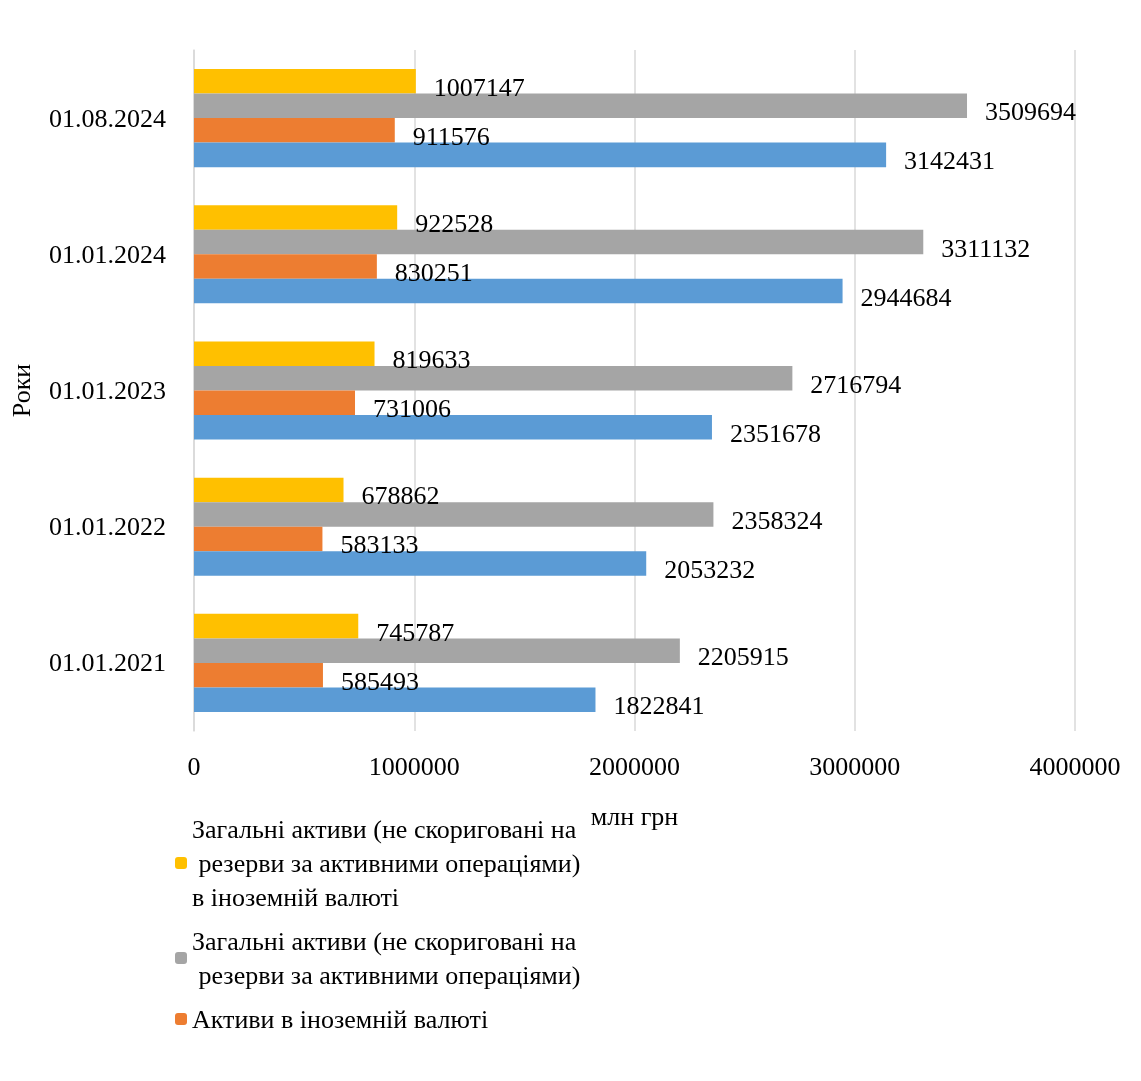 Image resolution: width=1141 pixels, height=1081 pixels. Describe the element at coordinates (414, 766) in the screenshot. I see `x-tick-label: 1000000` at that location.